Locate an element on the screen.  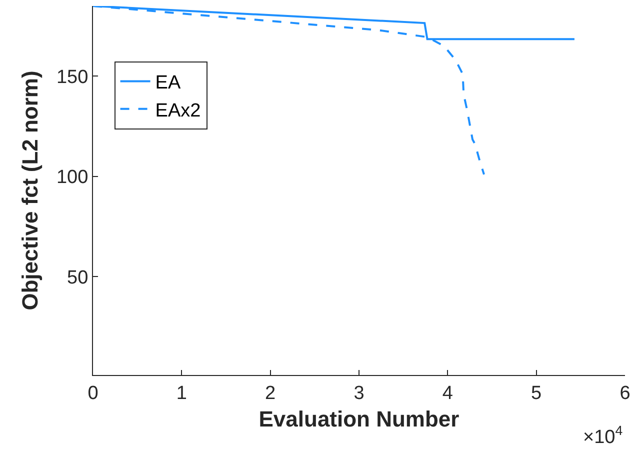
x-tick-label: 0 is located at coordinates (93, 393).